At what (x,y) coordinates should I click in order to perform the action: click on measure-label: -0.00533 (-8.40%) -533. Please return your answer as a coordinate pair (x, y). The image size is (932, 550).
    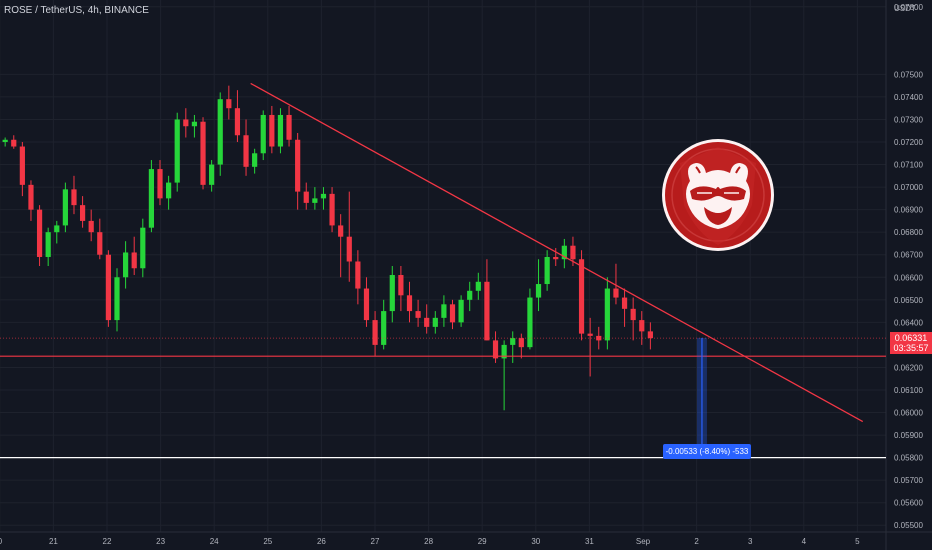
    Looking at the image, I should click on (707, 451).